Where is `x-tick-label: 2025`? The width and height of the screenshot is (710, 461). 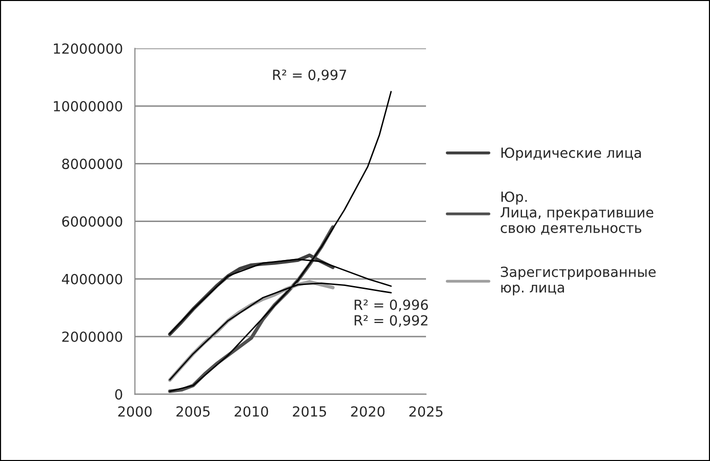
x-tick-label: 2025 is located at coordinates (425, 411).